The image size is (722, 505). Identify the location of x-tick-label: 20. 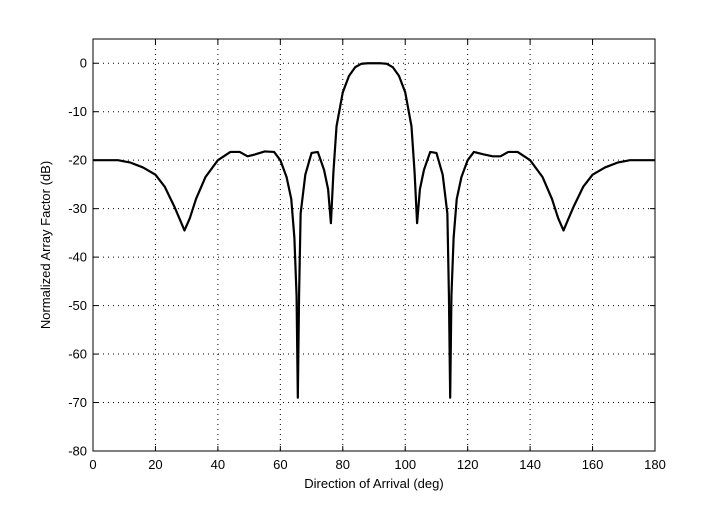
(155, 464).